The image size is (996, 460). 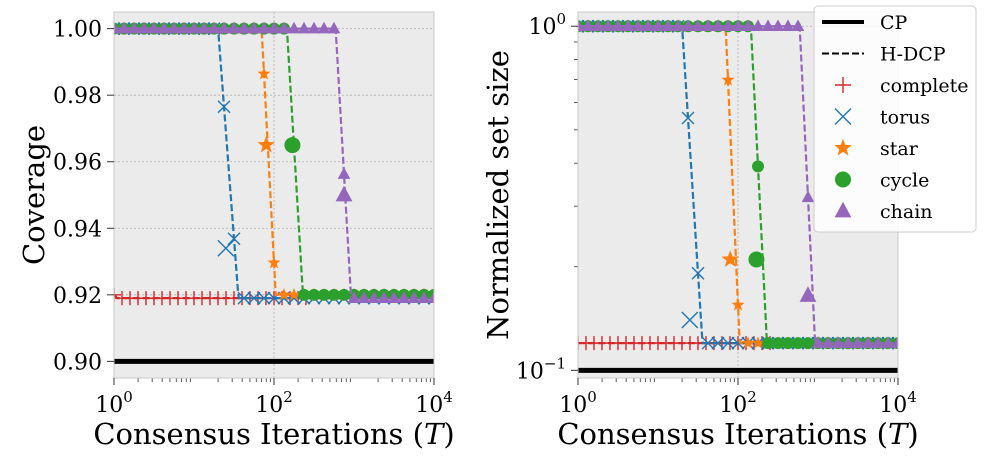 What do you see at coordinates (843, 209) in the screenshot?
I see `legend-marker-chain` at bounding box center [843, 209].